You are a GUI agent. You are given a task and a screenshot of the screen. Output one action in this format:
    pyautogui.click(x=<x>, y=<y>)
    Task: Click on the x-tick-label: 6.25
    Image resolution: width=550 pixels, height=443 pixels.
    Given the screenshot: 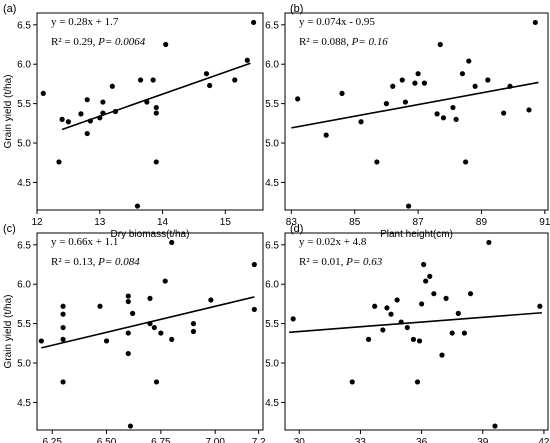 What is the action you would take?
    pyautogui.click(x=52, y=440)
    